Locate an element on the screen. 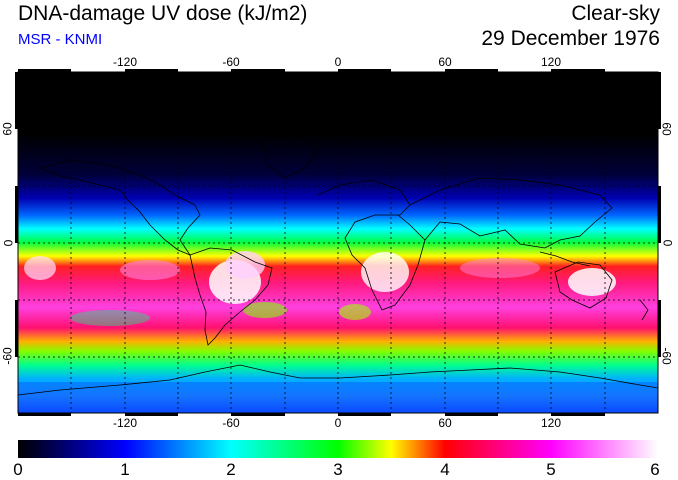 This screenshot has height=480, width=678. frame-scale-top is located at coordinates (311, 70).